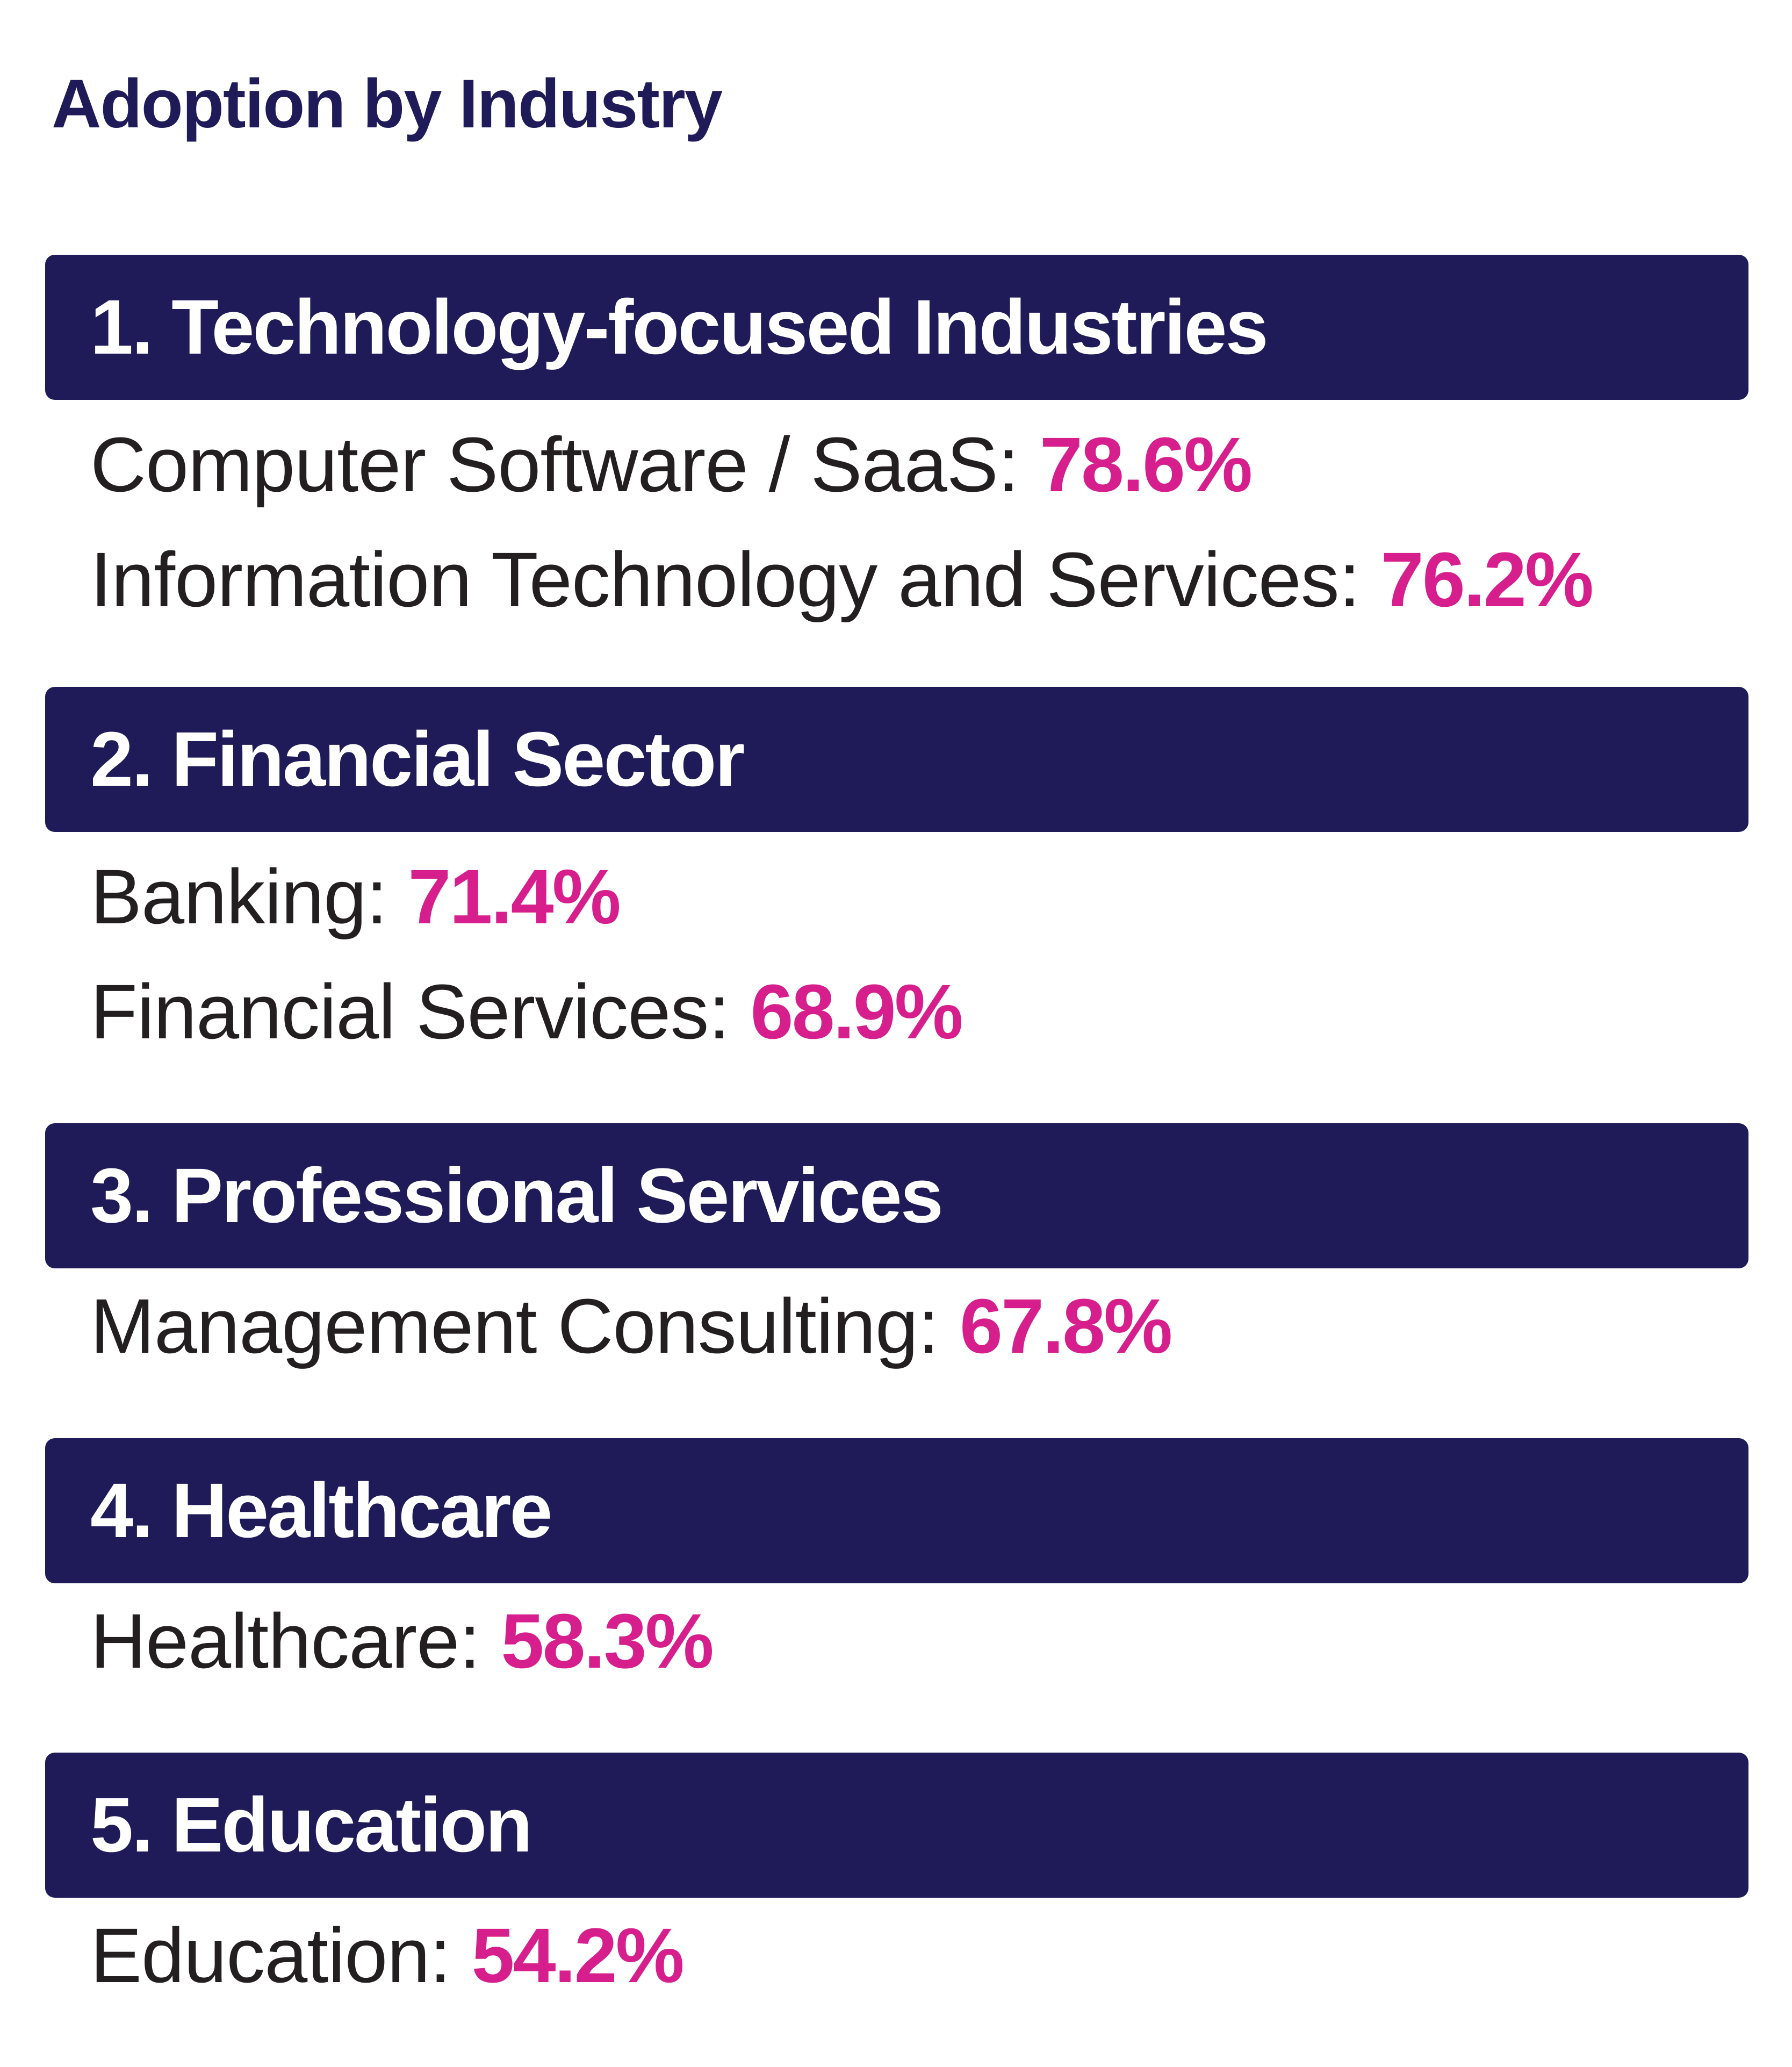 Image resolution: width=1792 pixels, height=2067 pixels. I want to click on stat-row-banking: Banking: 71.4%, so click(355, 897).